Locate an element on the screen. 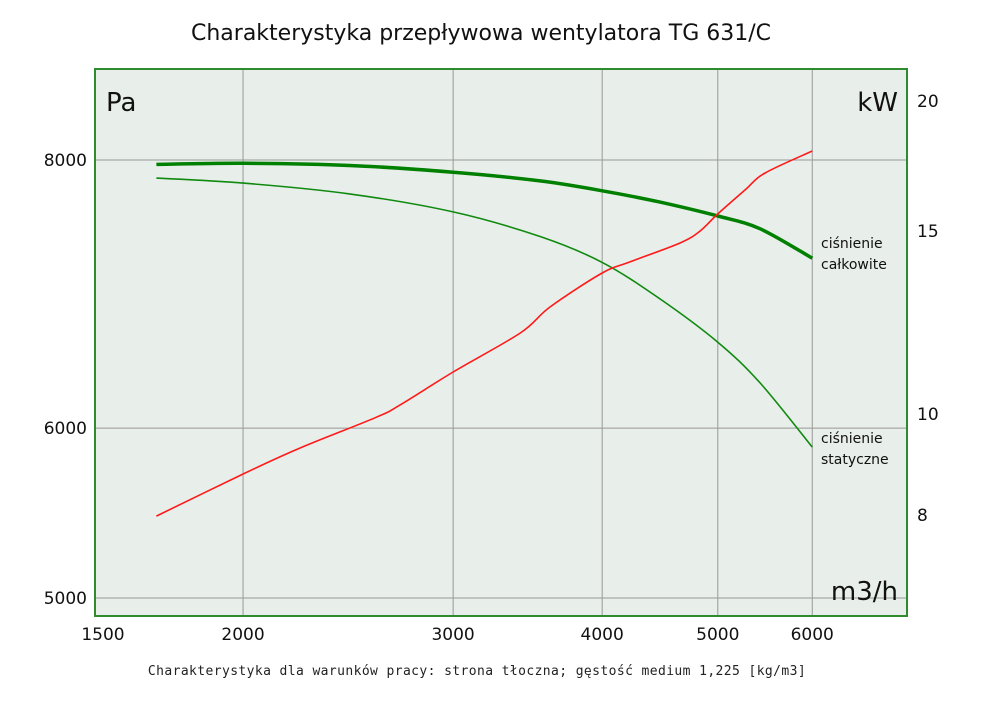 This screenshot has height=706, width=1000. total-pressure-label: ciśnienie is located at coordinates (852, 244).